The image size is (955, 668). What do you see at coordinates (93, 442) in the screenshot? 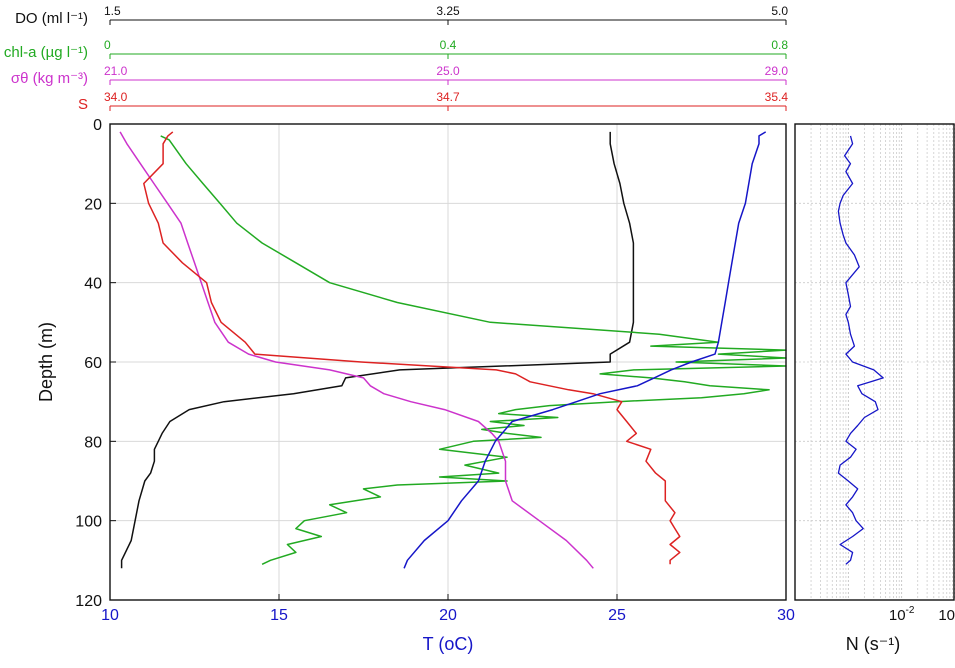
I see `y-tick-label: 80` at bounding box center [93, 442].